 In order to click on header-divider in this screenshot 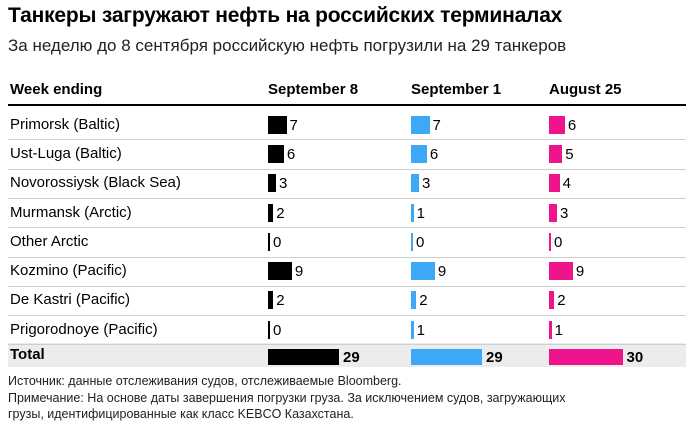, I will do `click(347, 105)`.